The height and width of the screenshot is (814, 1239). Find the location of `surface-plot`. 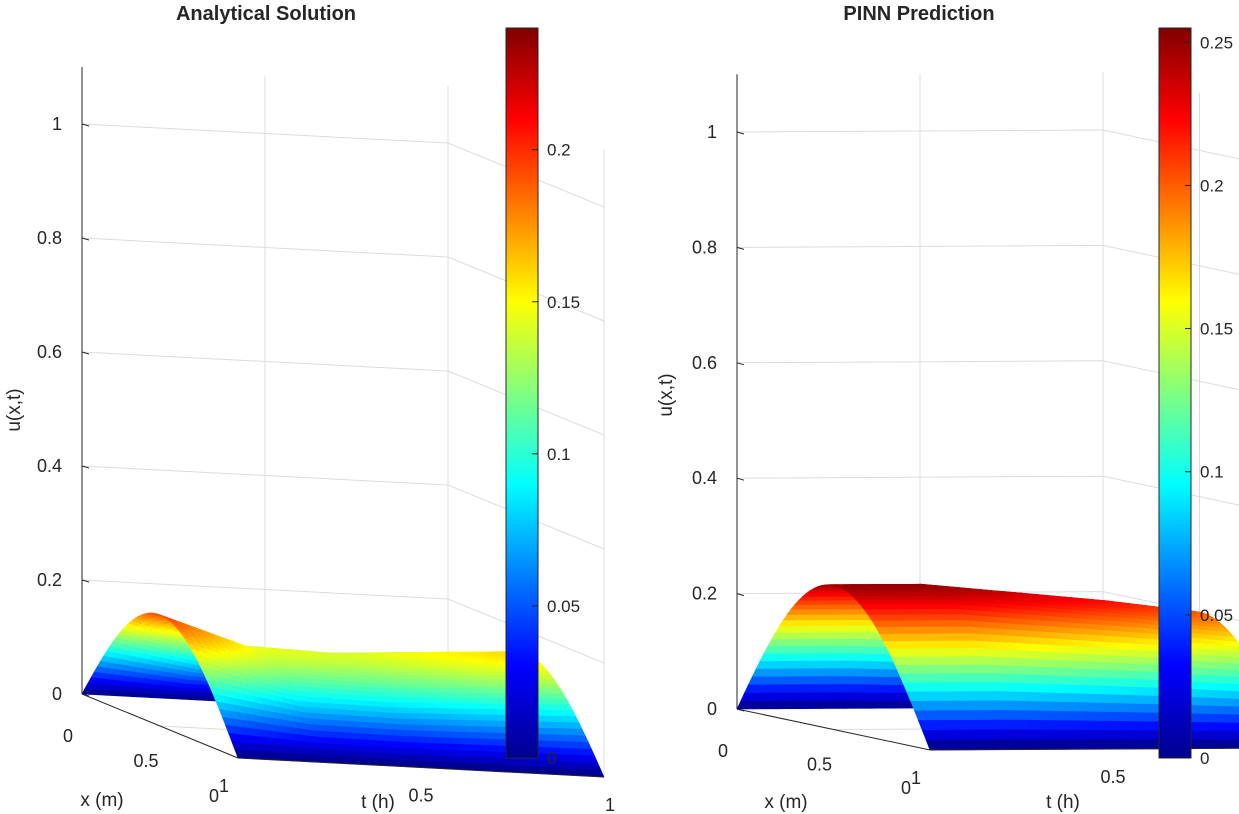

surface-plot is located at coordinates (987, 667).